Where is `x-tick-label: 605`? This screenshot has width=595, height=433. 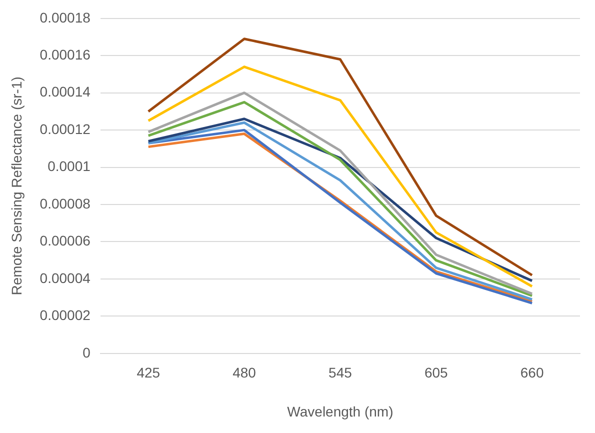 x-tick-label: 605 is located at coordinates (436, 372).